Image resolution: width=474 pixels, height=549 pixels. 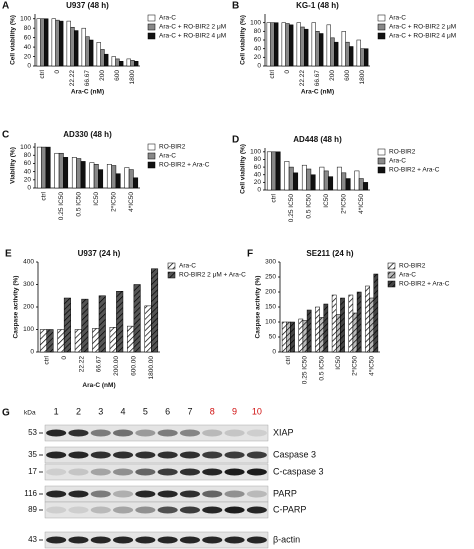 I want to click on legend-label: RO-BIR2 2 μM + Ara-C, so click(x=212, y=275).